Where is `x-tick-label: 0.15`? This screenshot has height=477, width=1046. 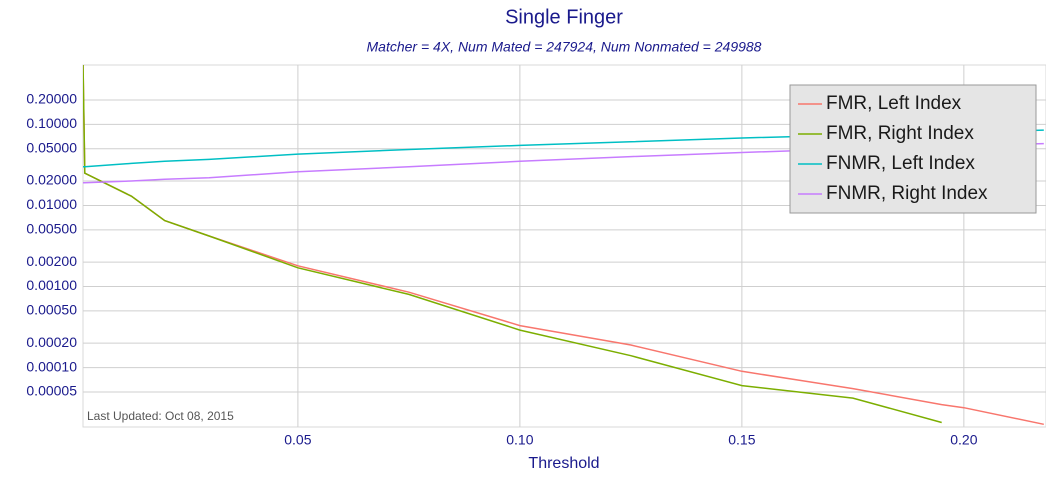
x-tick-label: 0.15 is located at coordinates (741, 440).